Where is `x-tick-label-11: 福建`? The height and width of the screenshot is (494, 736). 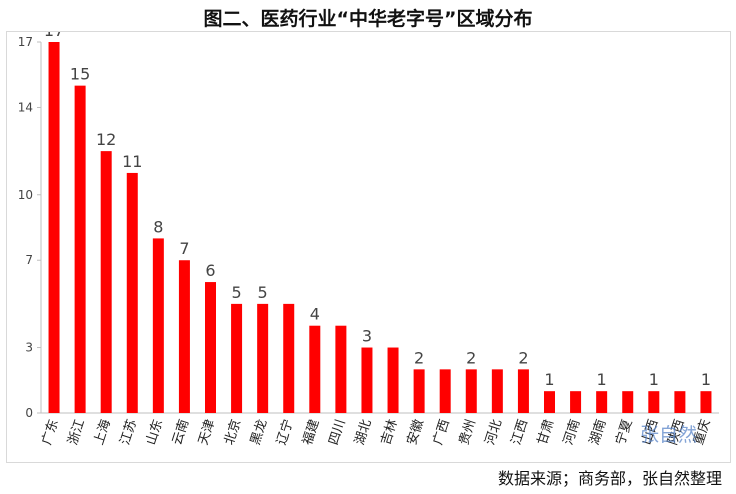 x-tick-label-11: 福建 is located at coordinates (311, 432).